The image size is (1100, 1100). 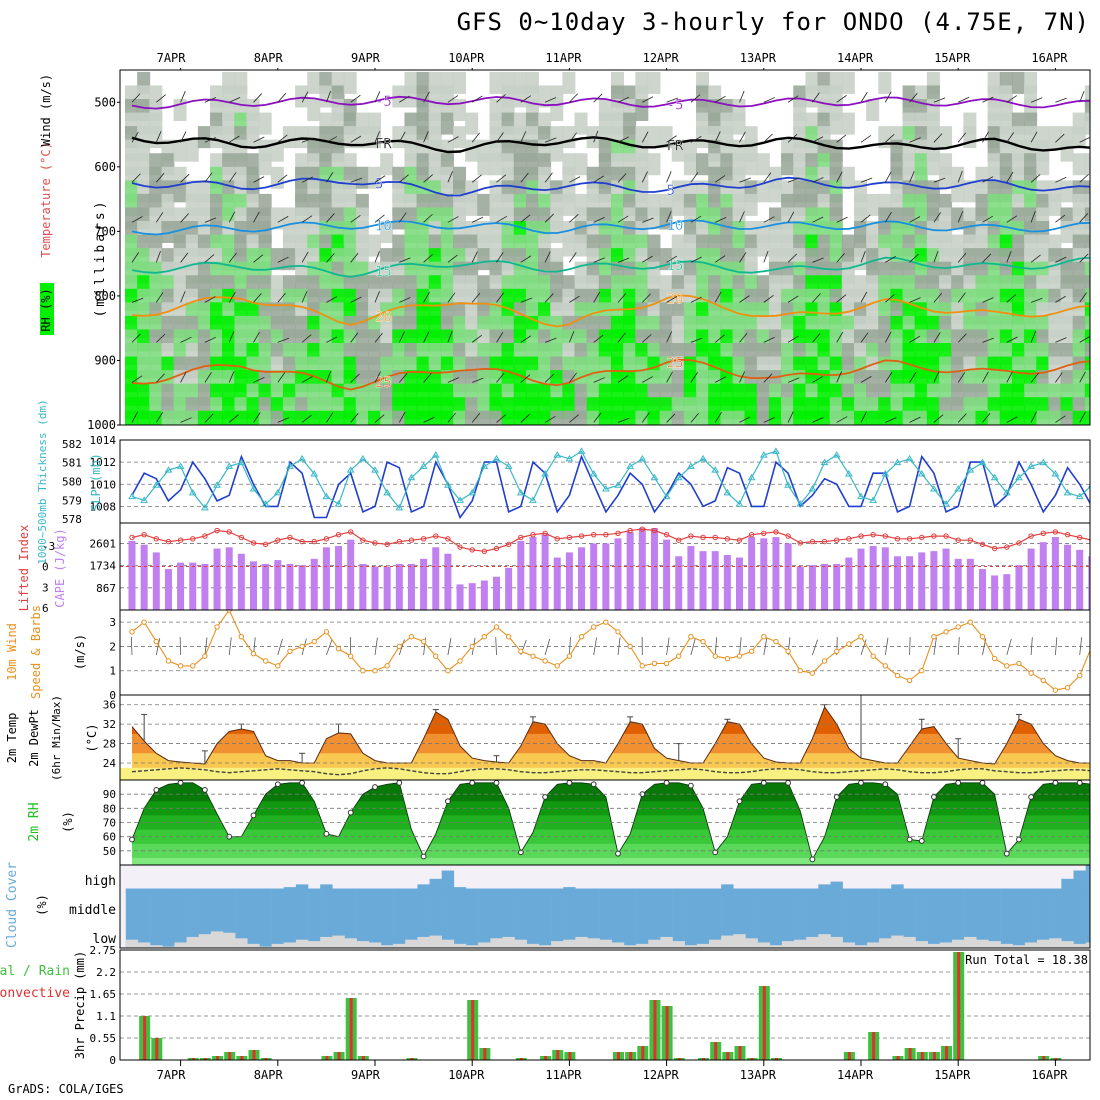 What do you see at coordinates (34, 738) in the screenshot?
I see `dewpt-axis-label: 2m DewPt` at bounding box center [34, 738].